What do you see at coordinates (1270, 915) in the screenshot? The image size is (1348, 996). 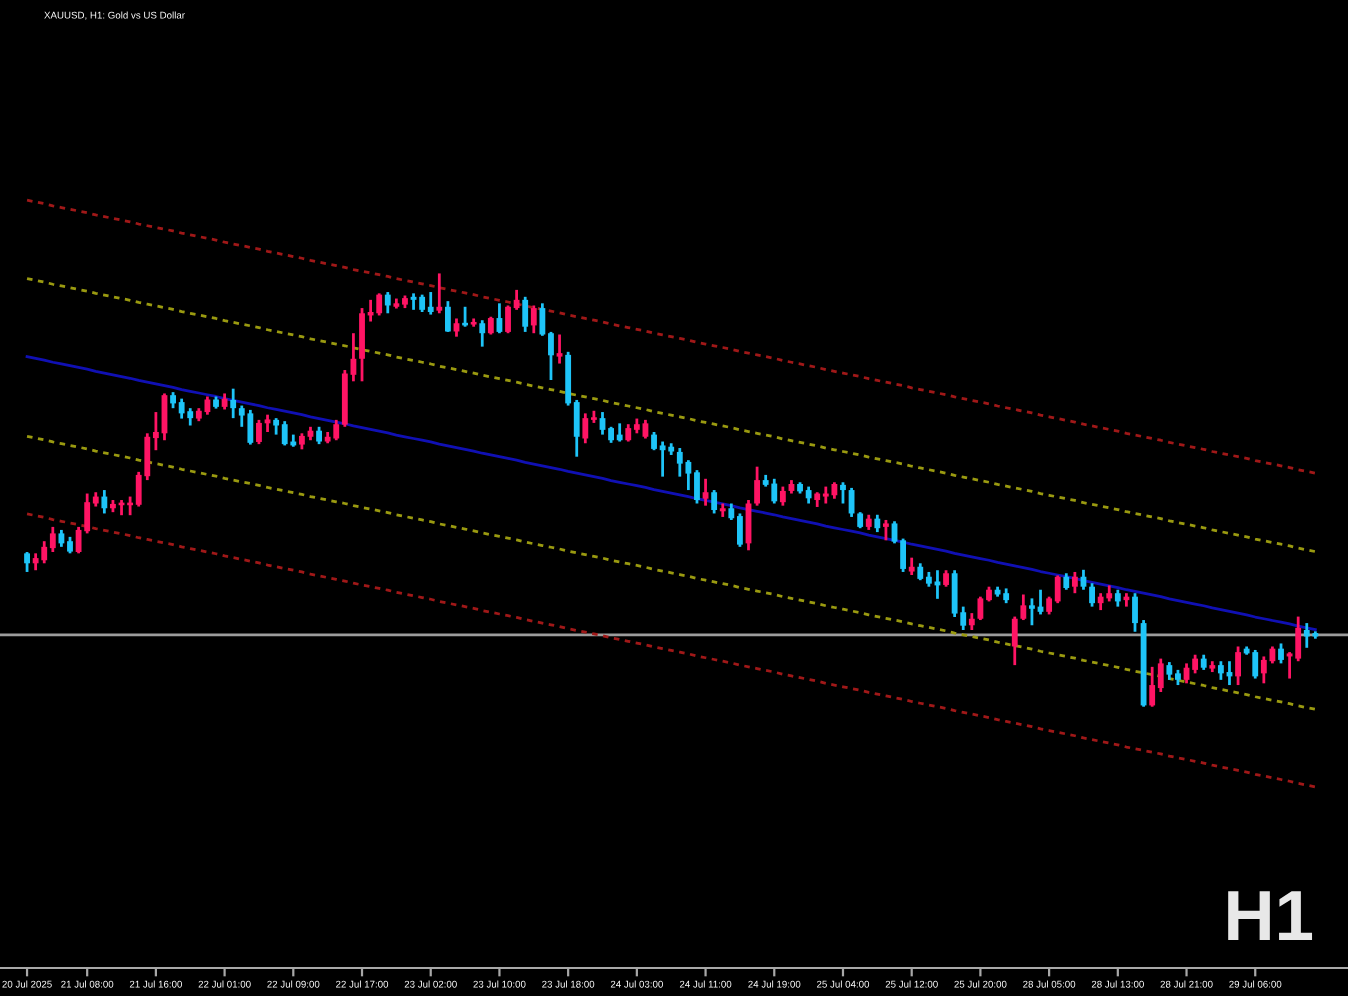 I see `text: H1` at bounding box center [1270, 915].